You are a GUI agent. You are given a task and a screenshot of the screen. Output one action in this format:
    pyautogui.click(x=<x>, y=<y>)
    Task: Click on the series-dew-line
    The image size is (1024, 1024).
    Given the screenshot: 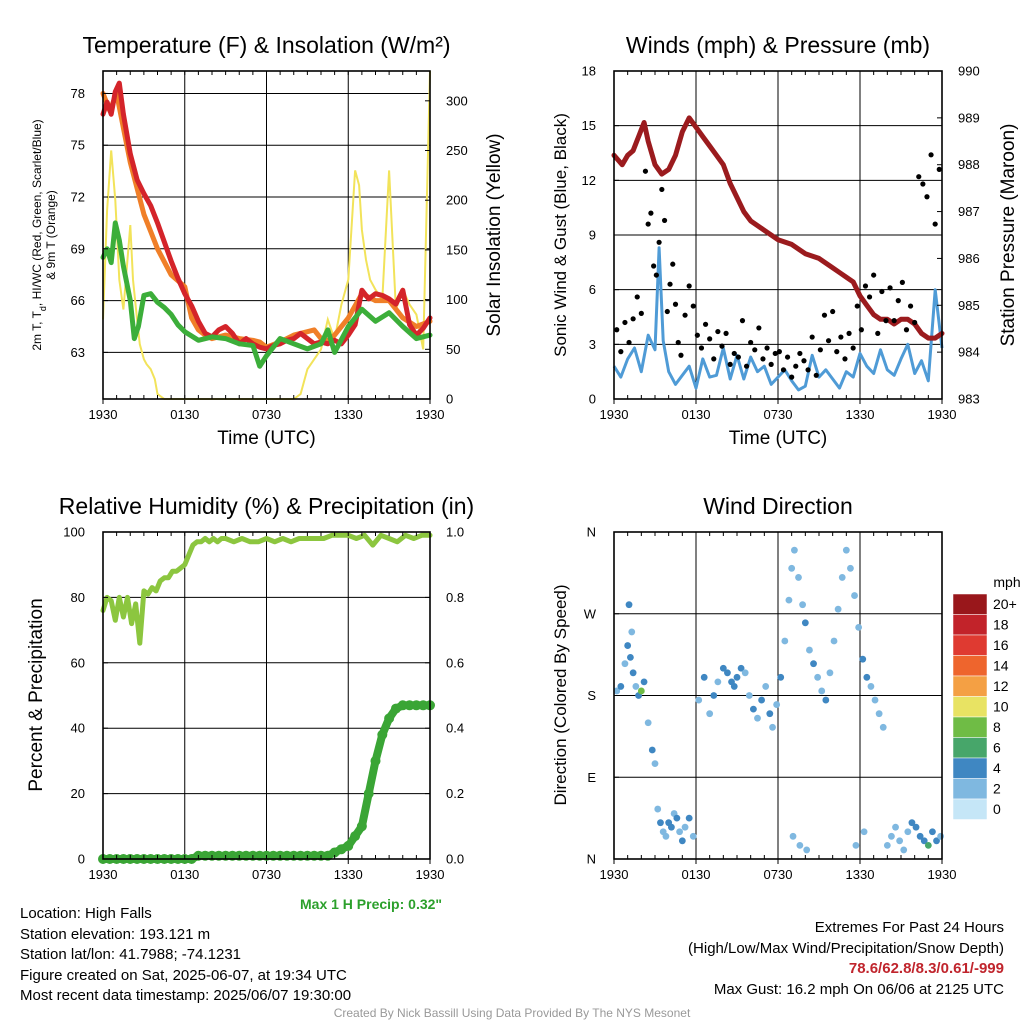 What is the action you would take?
    pyautogui.click(x=266, y=294)
    